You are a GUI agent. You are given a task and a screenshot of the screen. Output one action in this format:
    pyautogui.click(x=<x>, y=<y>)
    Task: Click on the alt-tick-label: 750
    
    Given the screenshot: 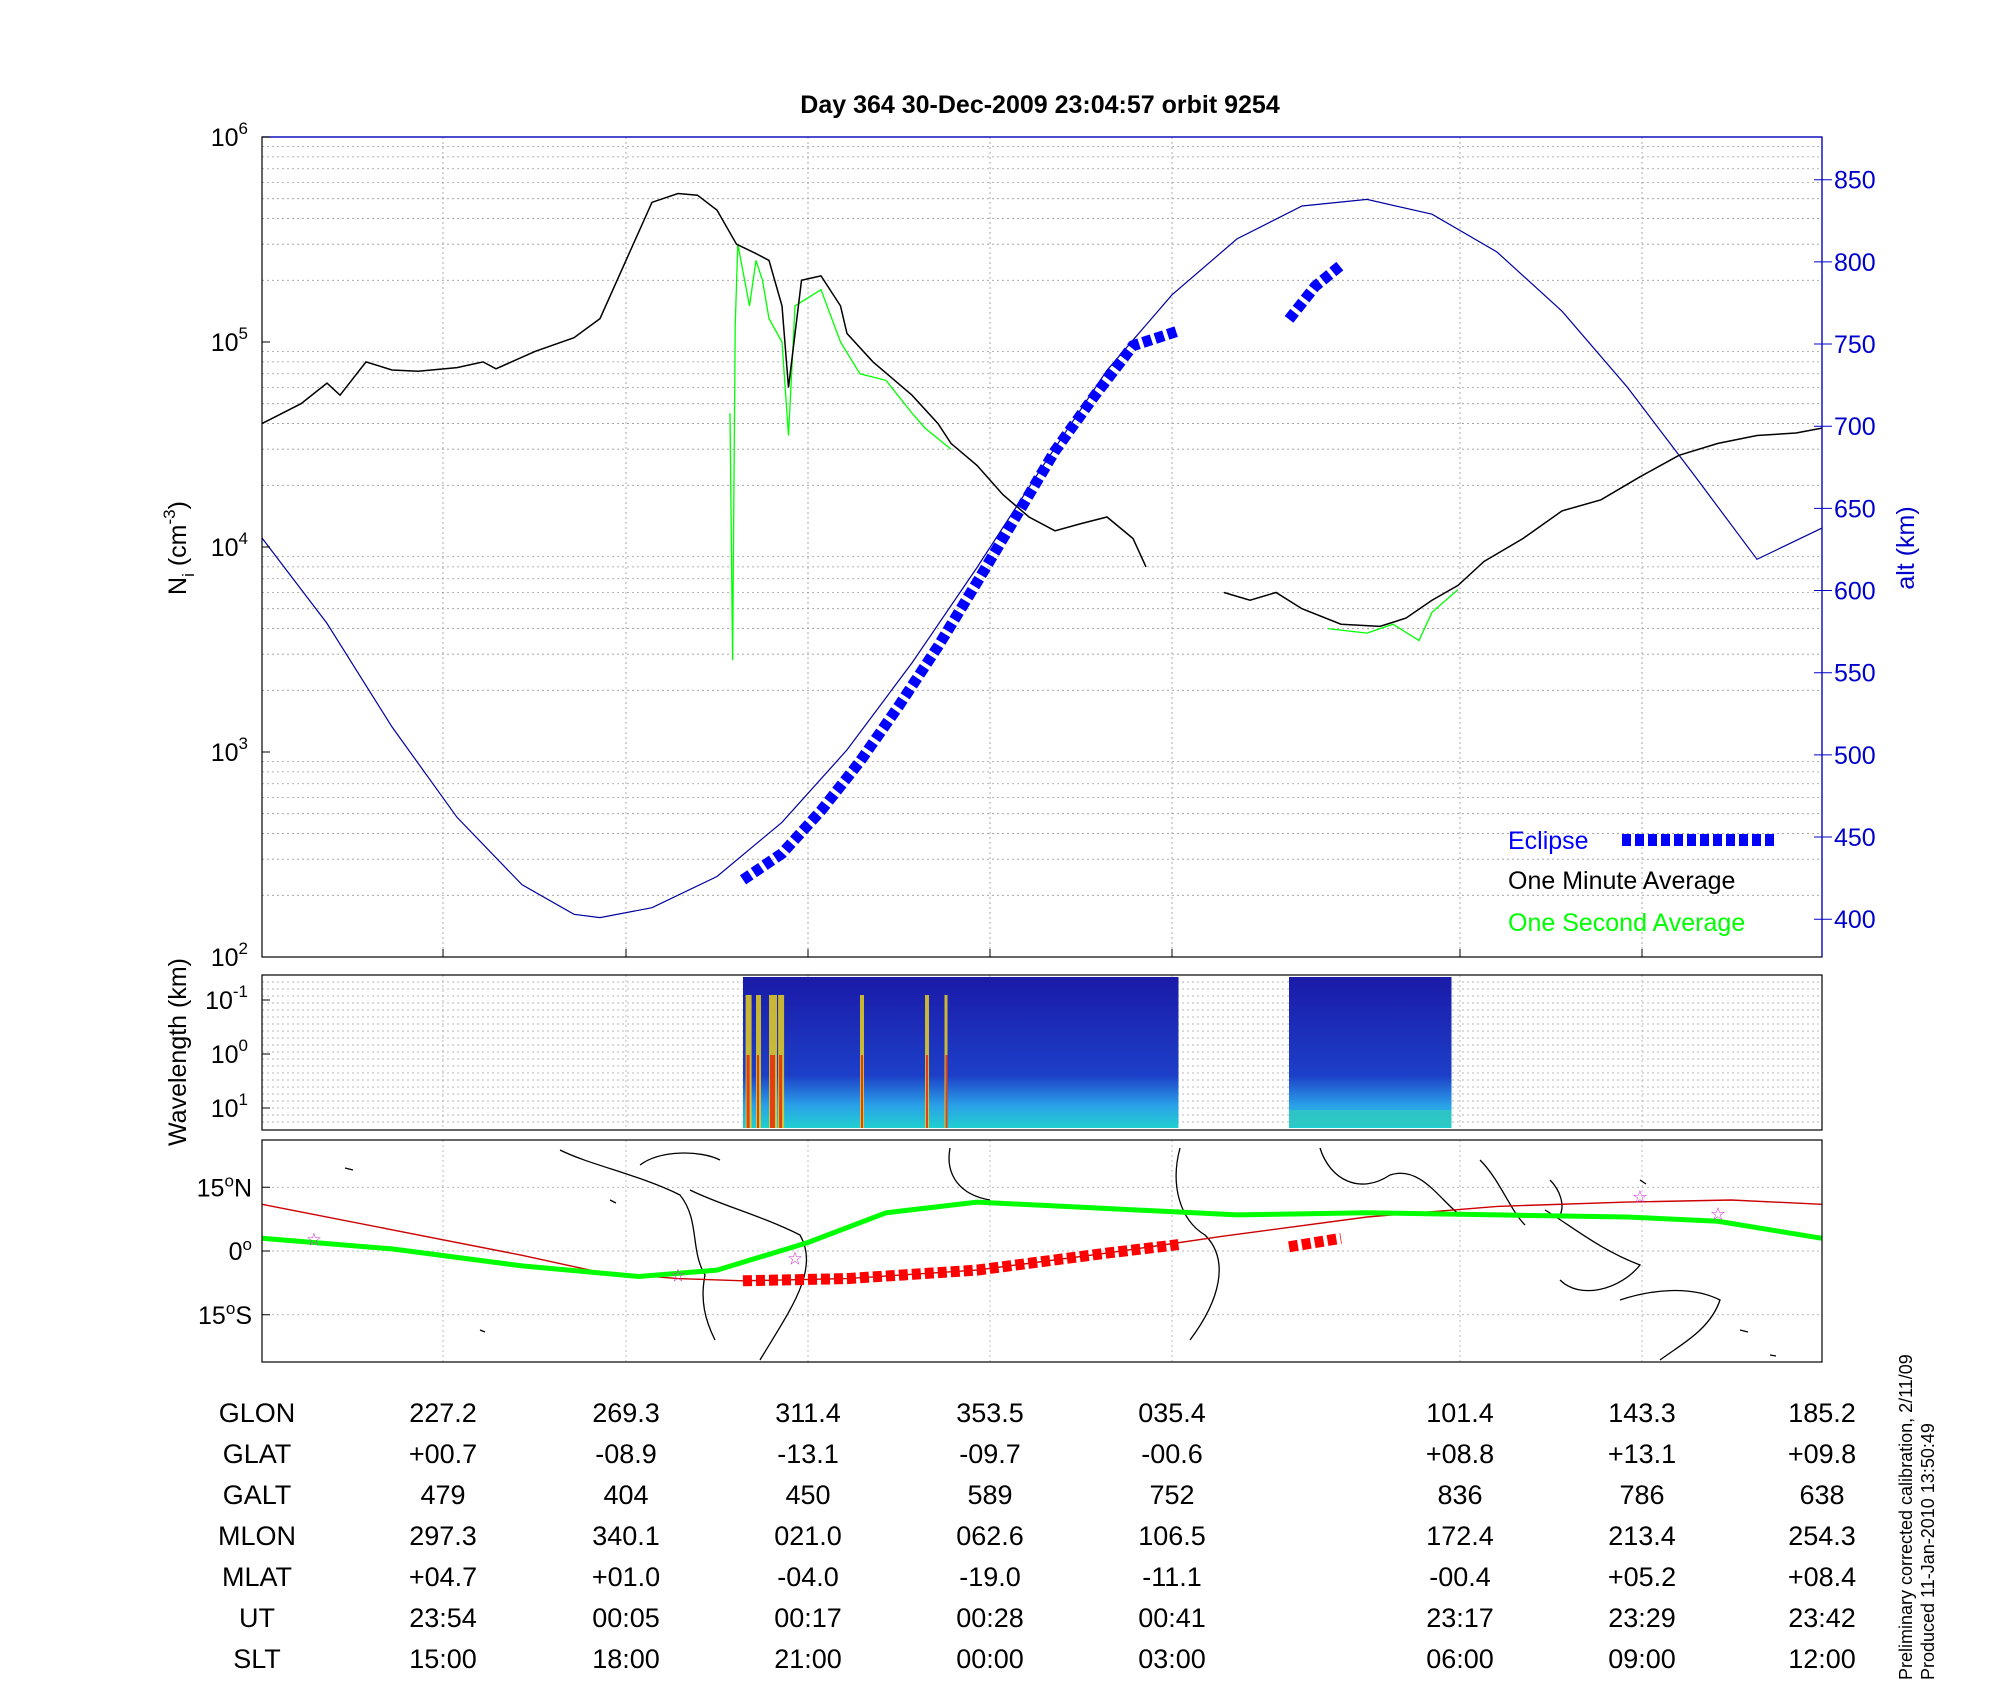 What is the action you would take?
    pyautogui.click(x=1855, y=345)
    